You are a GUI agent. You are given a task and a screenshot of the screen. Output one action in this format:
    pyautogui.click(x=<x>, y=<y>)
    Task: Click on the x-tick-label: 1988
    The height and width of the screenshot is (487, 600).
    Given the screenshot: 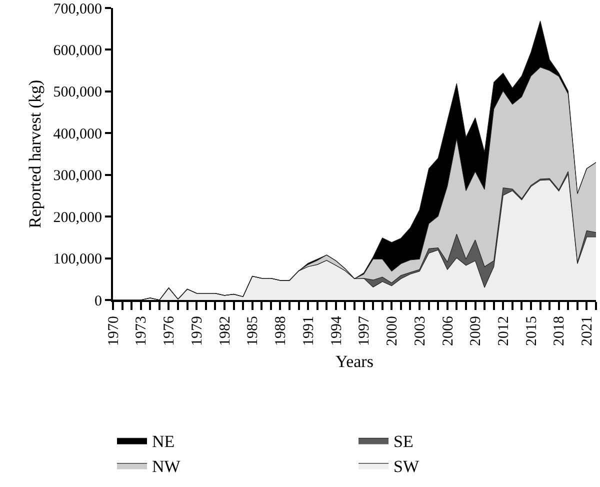 What is the action you would take?
    pyautogui.click(x=281, y=331)
    